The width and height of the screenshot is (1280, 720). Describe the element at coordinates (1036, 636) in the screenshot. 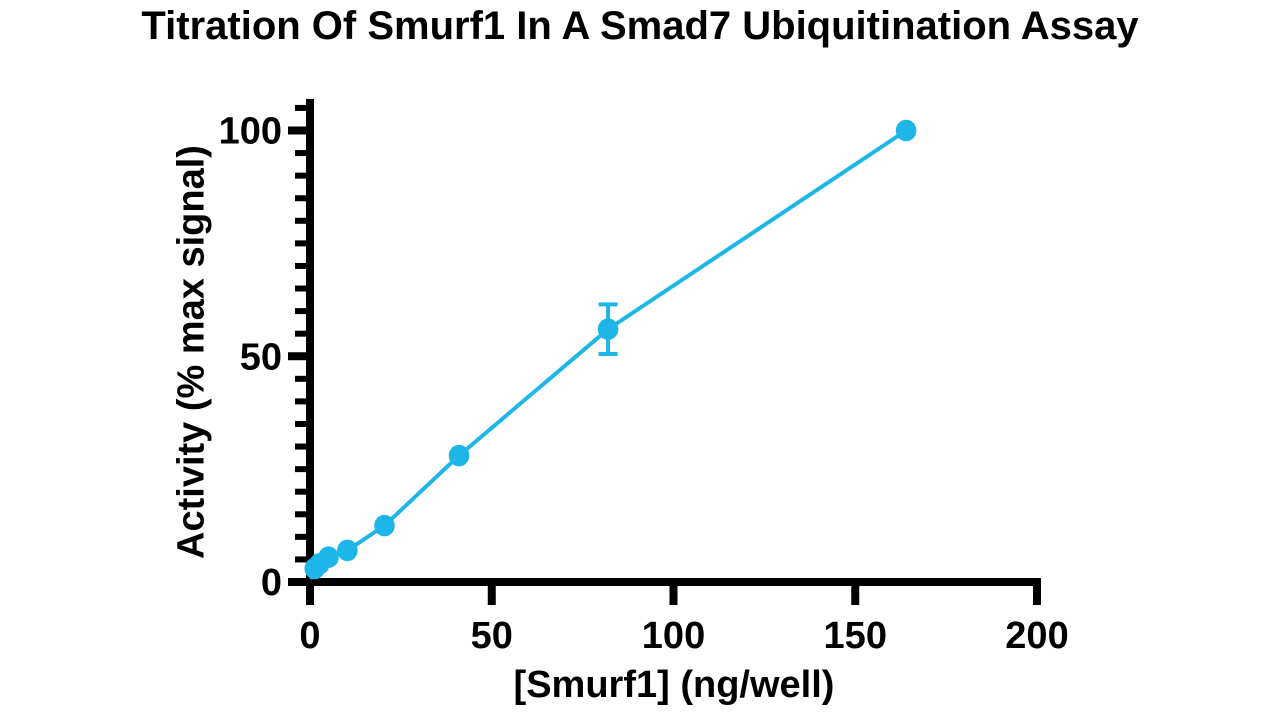

I see `x-axis-tick-label: 200` at that location.